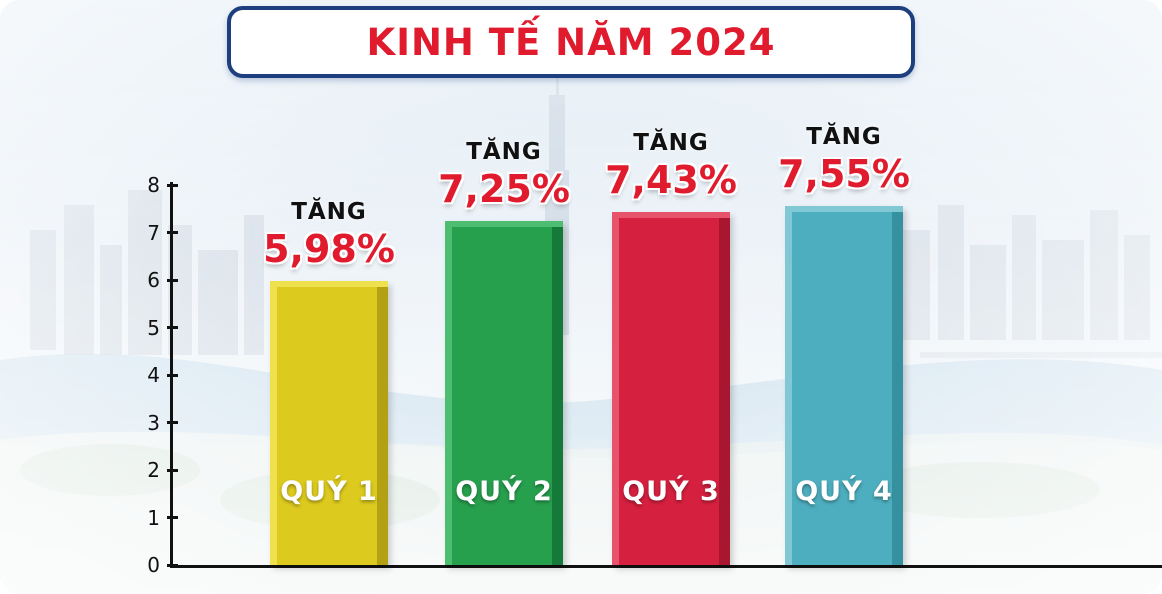 The width and height of the screenshot is (1162, 594). I want to click on y-axis-tick: 7, so click(145, 233).